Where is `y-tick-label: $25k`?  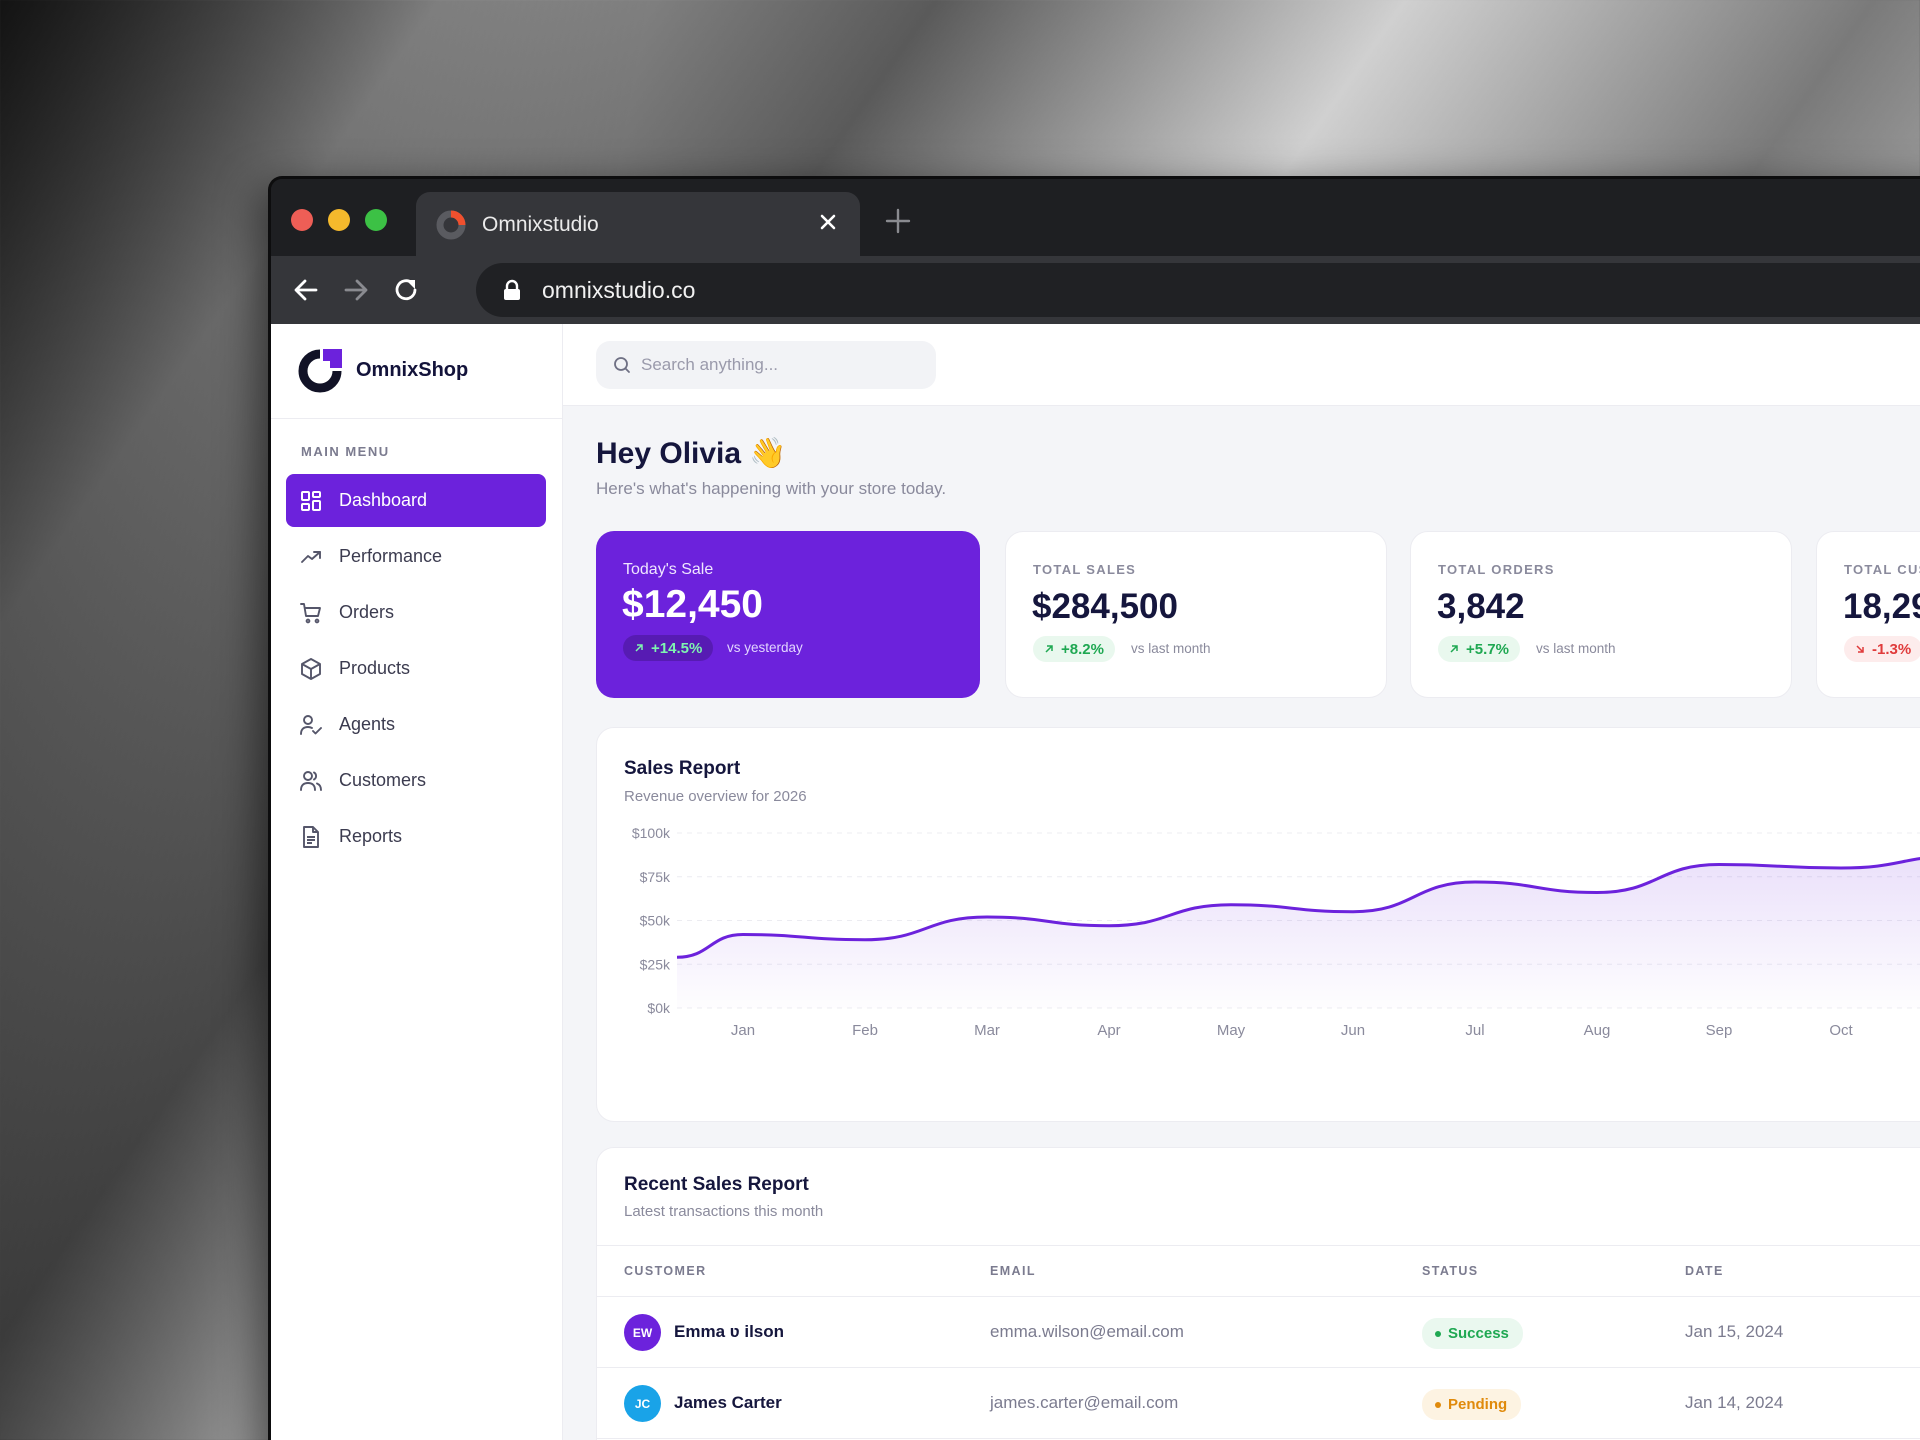
y-tick-label: $25k is located at coordinates (655, 964).